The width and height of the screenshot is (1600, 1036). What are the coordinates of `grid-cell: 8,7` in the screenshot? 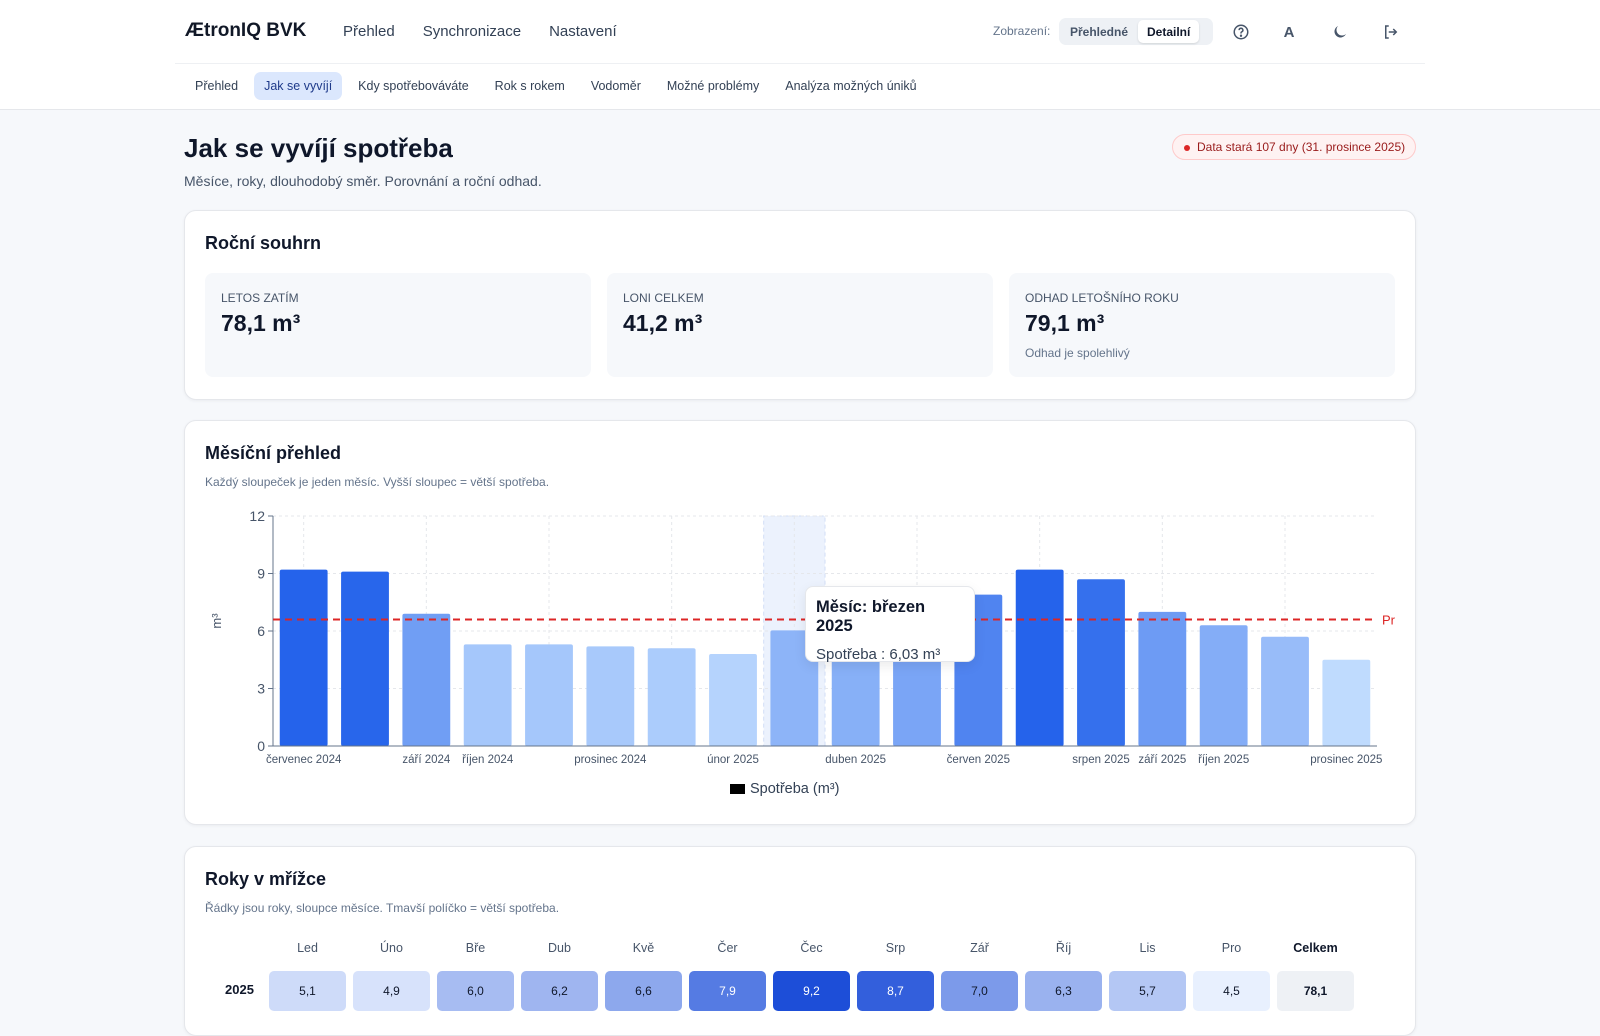 It's located at (895, 991).